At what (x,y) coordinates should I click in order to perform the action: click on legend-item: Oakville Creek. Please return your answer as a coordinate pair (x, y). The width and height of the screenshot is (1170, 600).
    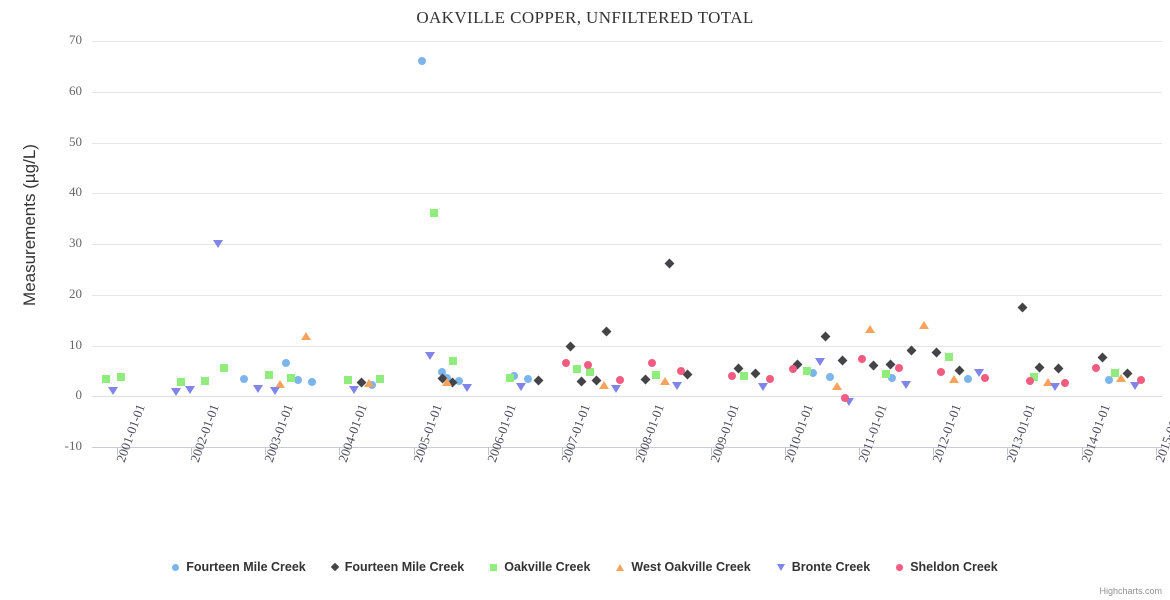
    Looking at the image, I should click on (540, 567).